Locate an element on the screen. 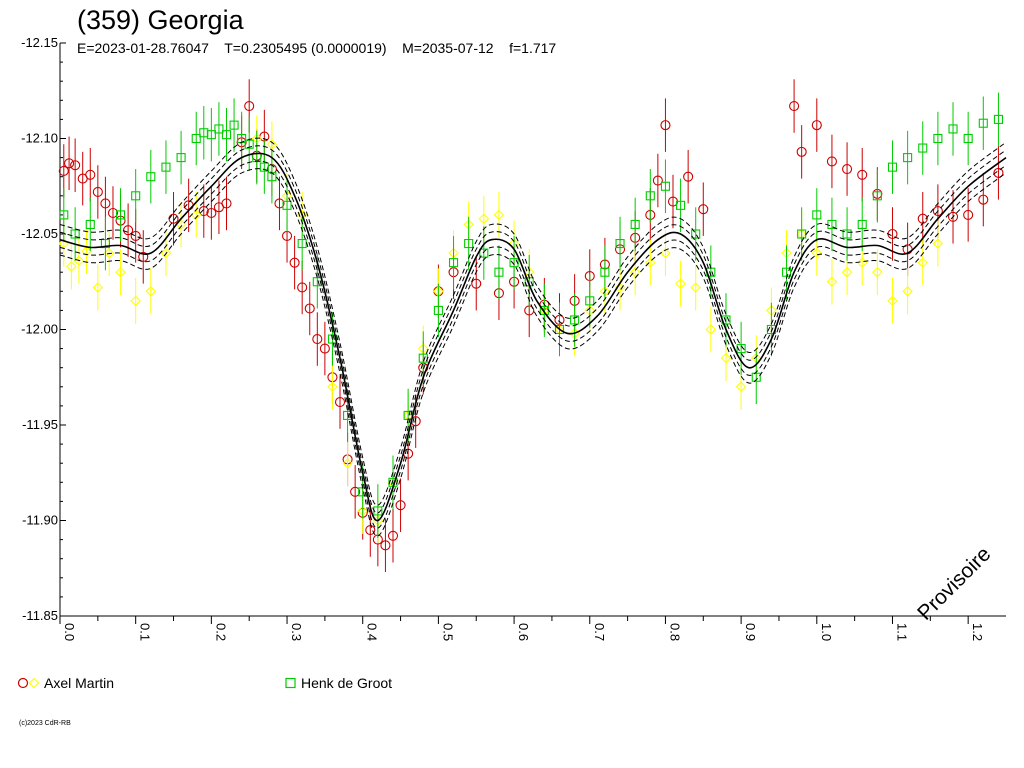  x-tick-label: 1.2 is located at coordinates (977, 632).